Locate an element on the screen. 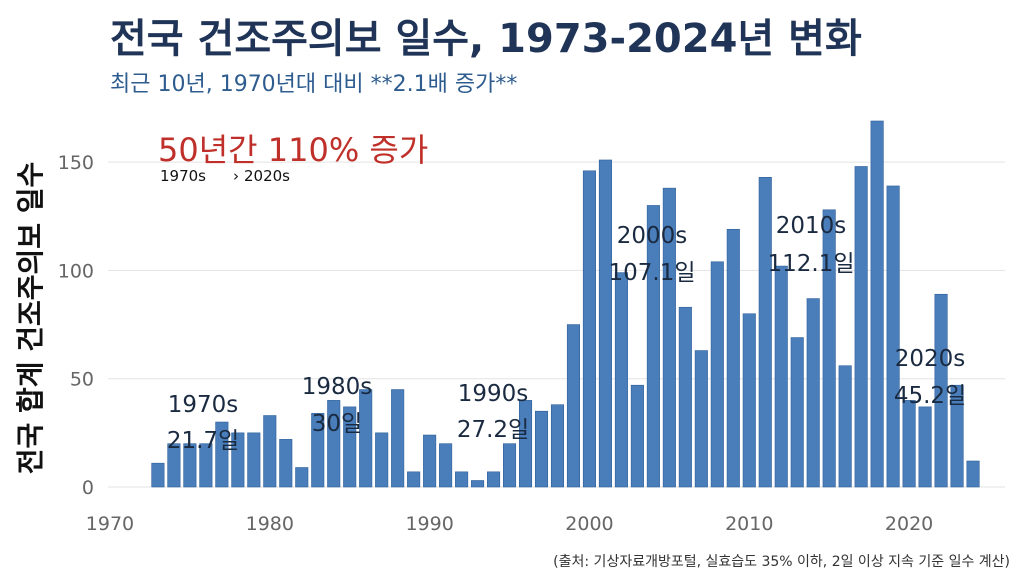 This screenshot has width=1024, height=587. decade-label-2020s: 2020s is located at coordinates (930, 359).